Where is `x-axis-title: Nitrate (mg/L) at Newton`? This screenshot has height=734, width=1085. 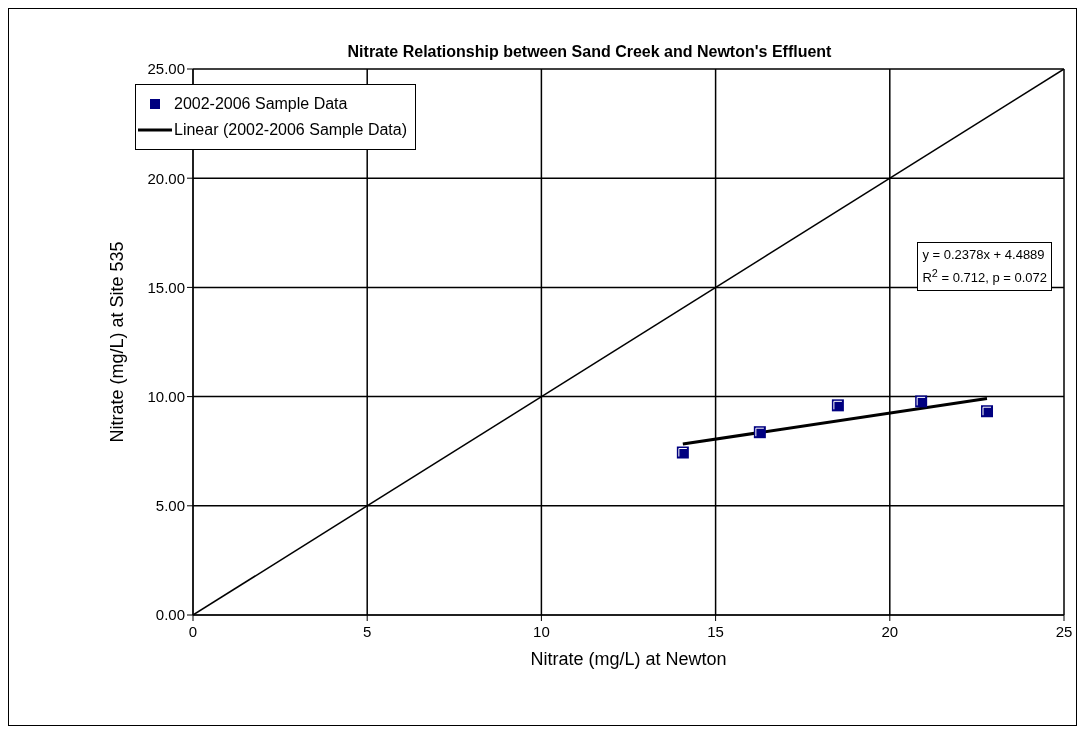
x-axis-title: Nitrate (mg/L) at Newton is located at coordinates (628, 659).